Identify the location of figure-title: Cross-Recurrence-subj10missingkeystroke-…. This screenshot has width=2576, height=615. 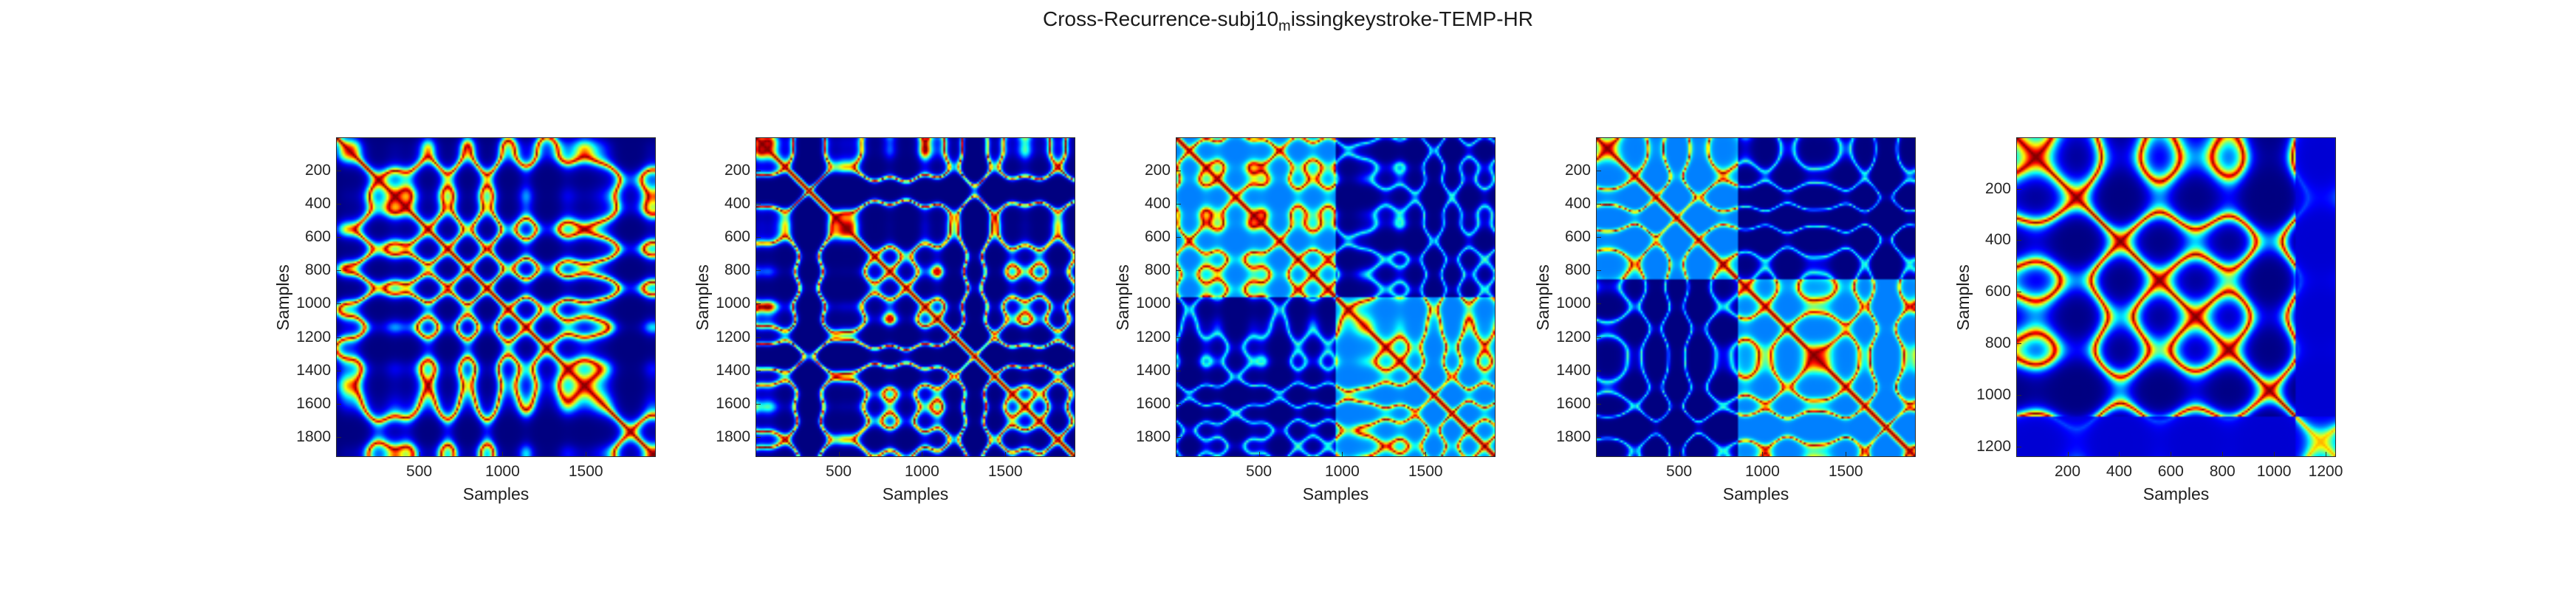
(1288, 23).